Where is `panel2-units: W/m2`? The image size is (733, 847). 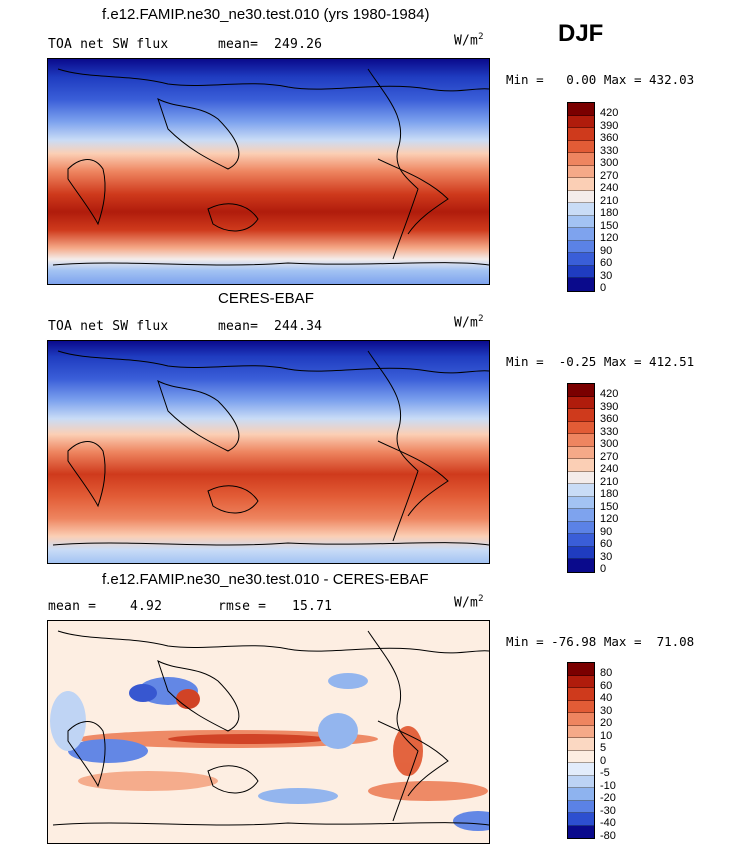 panel2-units: W/m2 is located at coordinates (469, 322).